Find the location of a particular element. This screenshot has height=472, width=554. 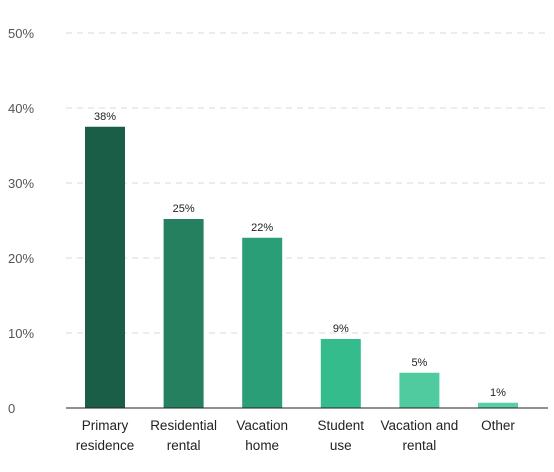

x-category-label: use is located at coordinates (341, 445).